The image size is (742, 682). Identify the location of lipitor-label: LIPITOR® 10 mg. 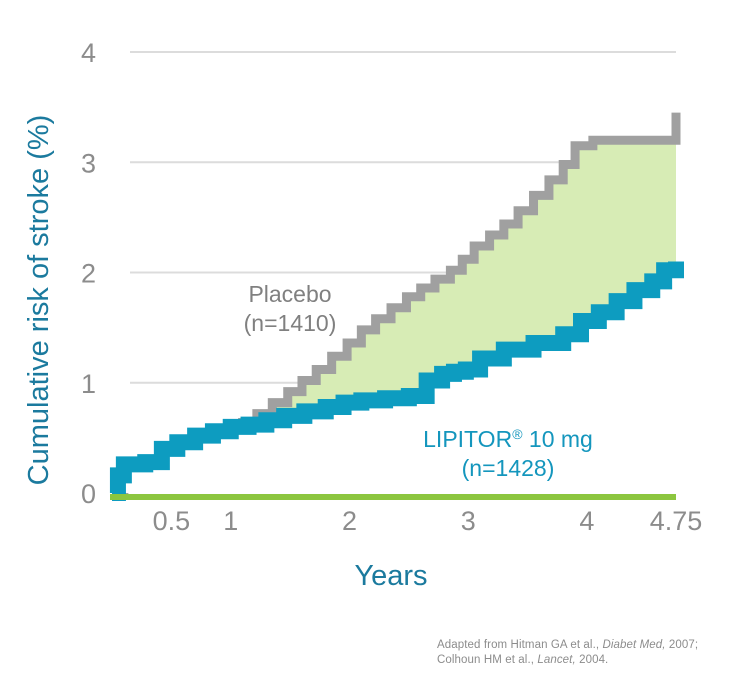
(508, 439).